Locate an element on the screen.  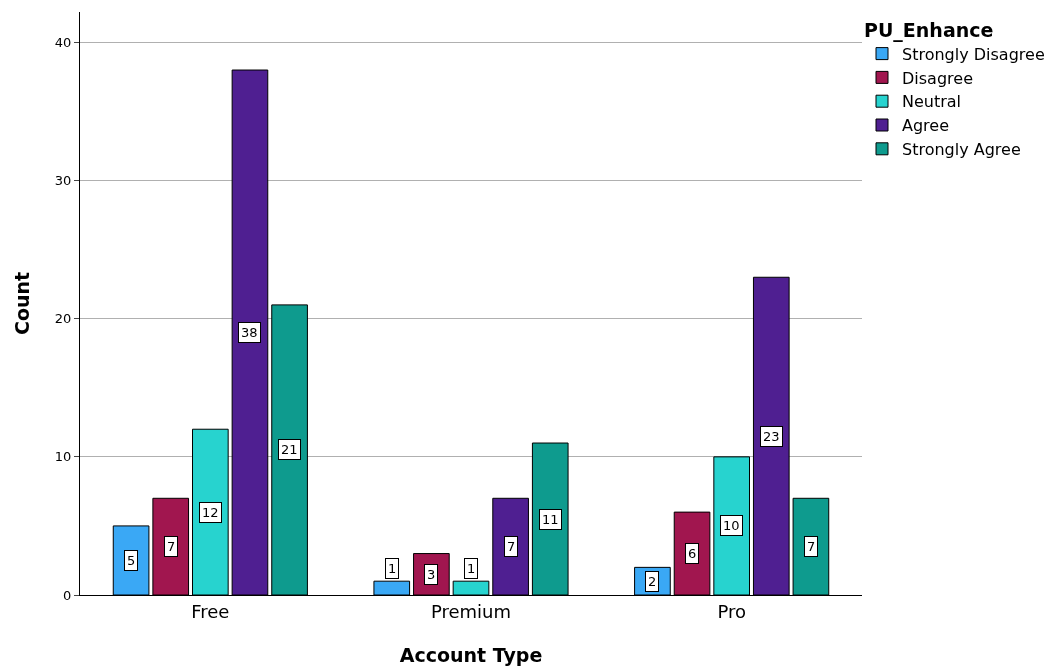
y-axis-title: Count is located at coordinates (21, 303).